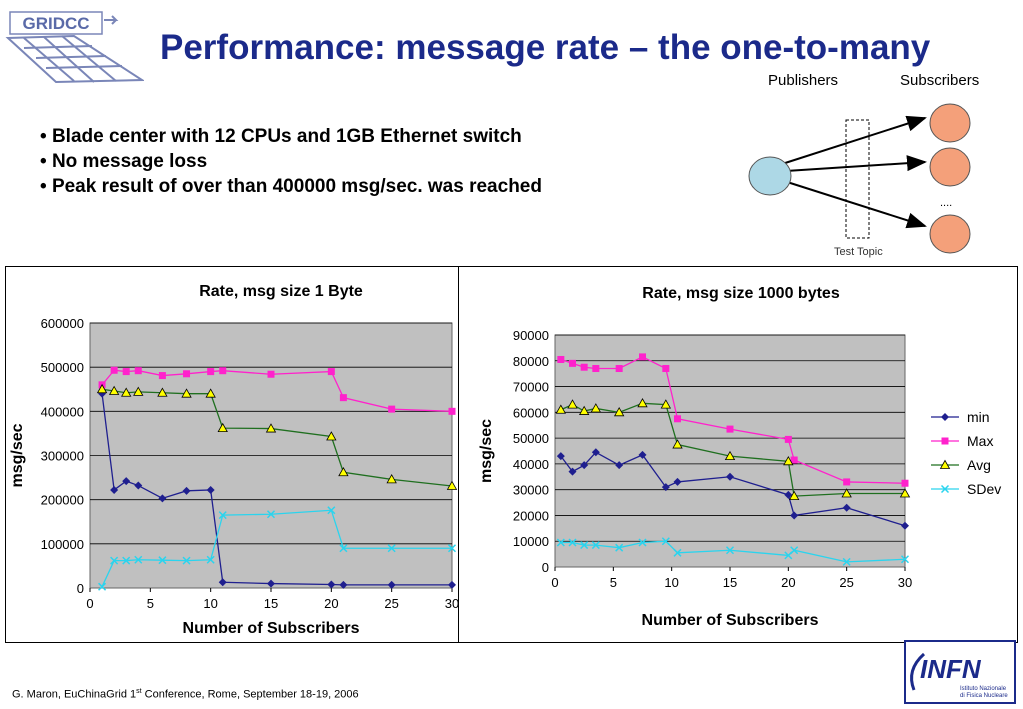 The width and height of the screenshot is (1023, 709). What do you see at coordinates (124, 161) in the screenshot?
I see `bullet-item-2: • No message loss` at bounding box center [124, 161].